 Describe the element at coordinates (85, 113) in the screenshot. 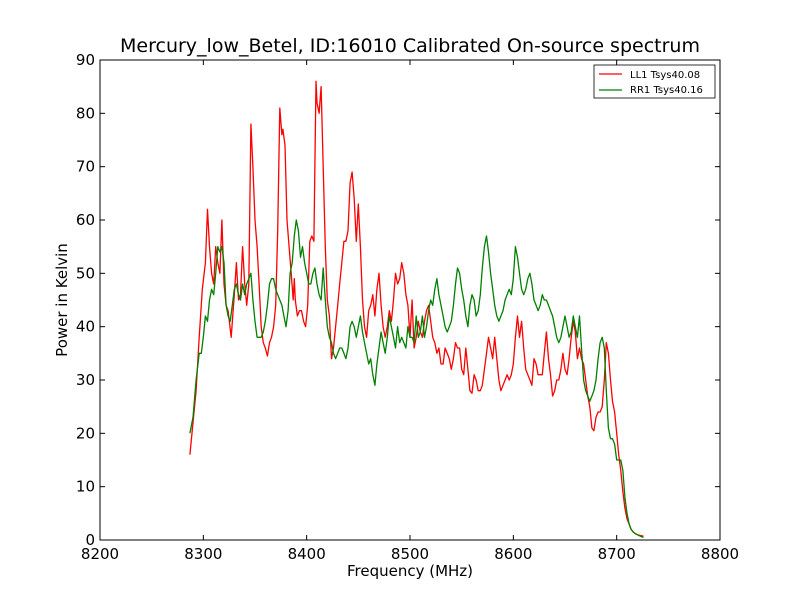

I see `y-tick-label: 80` at that location.